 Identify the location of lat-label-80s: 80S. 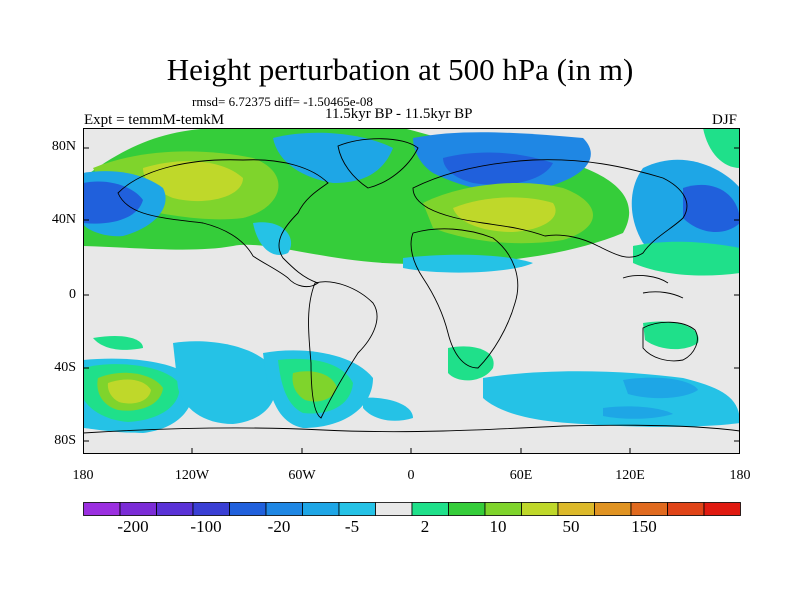
(65, 440).